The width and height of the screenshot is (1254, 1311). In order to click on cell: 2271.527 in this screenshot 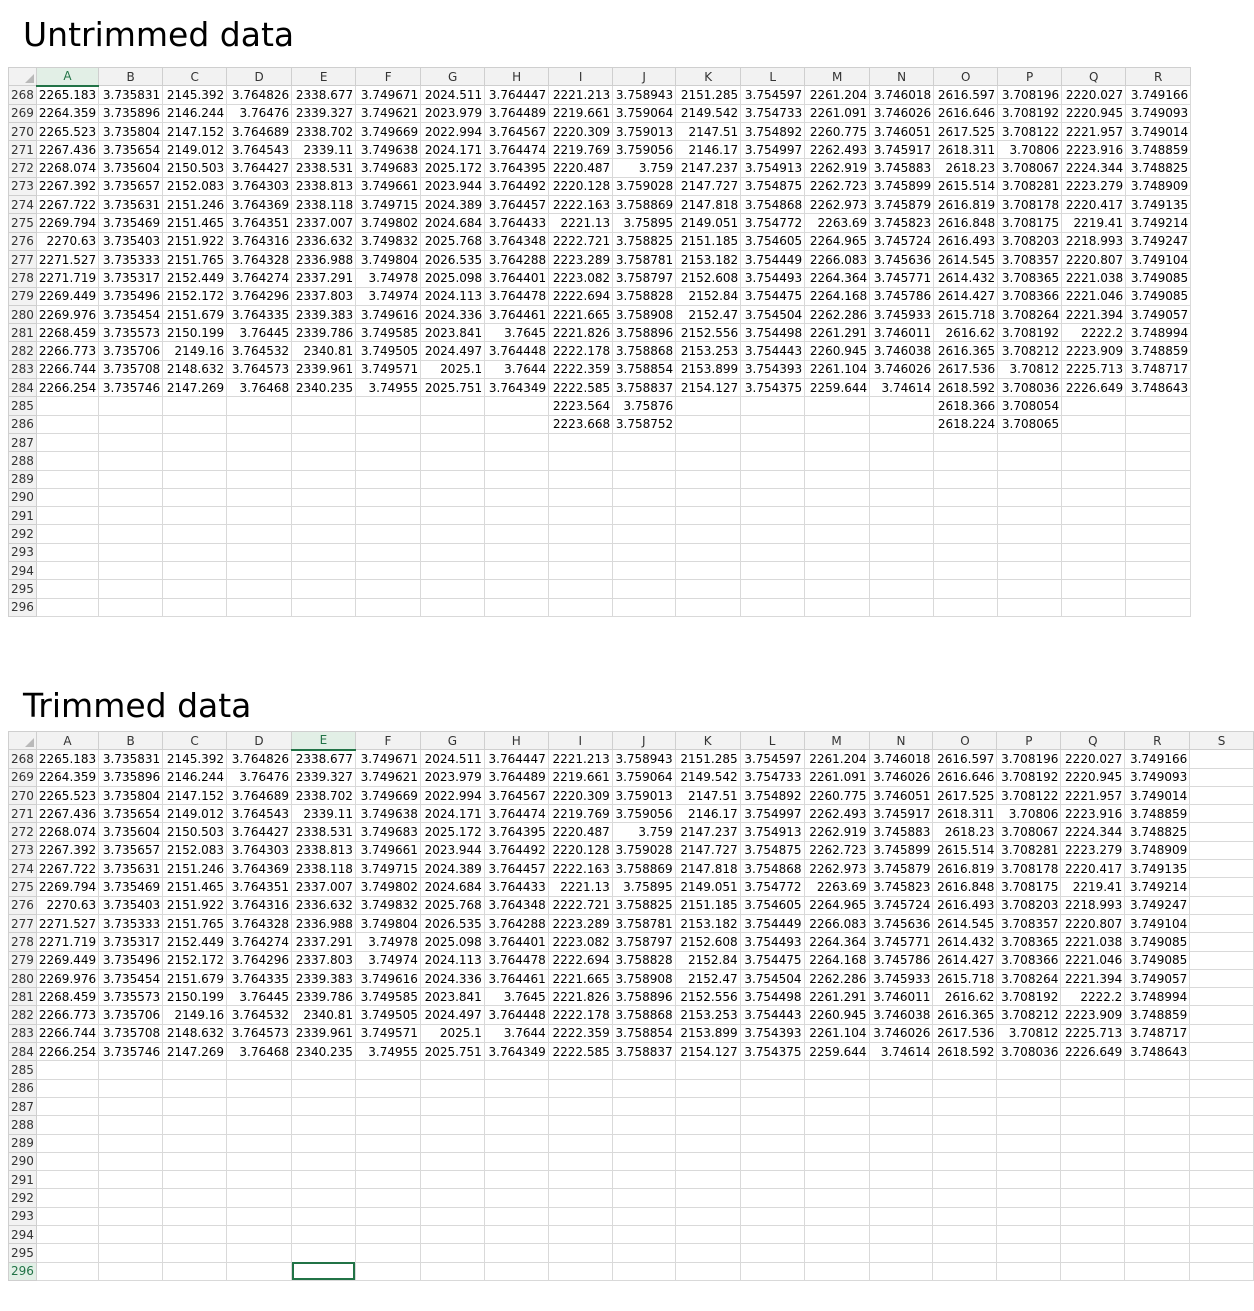, I will do `click(67, 923)`.